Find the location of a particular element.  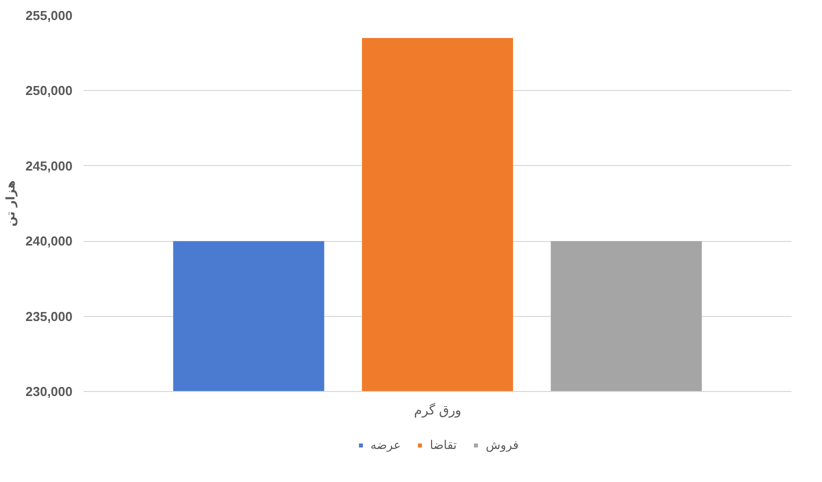

legend-label: فروش is located at coordinates (502, 445).